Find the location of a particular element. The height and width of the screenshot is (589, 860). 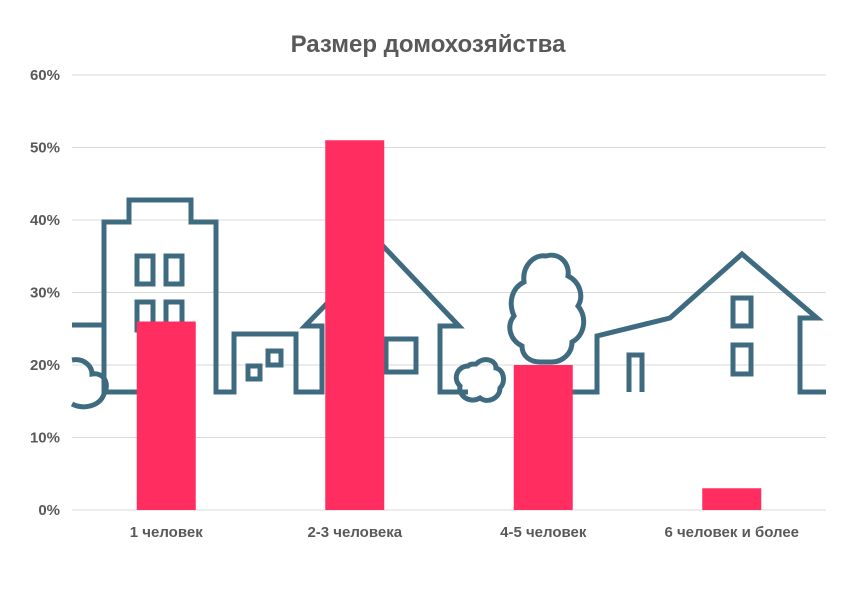

y-tick-label: 50% is located at coordinates (45, 148).